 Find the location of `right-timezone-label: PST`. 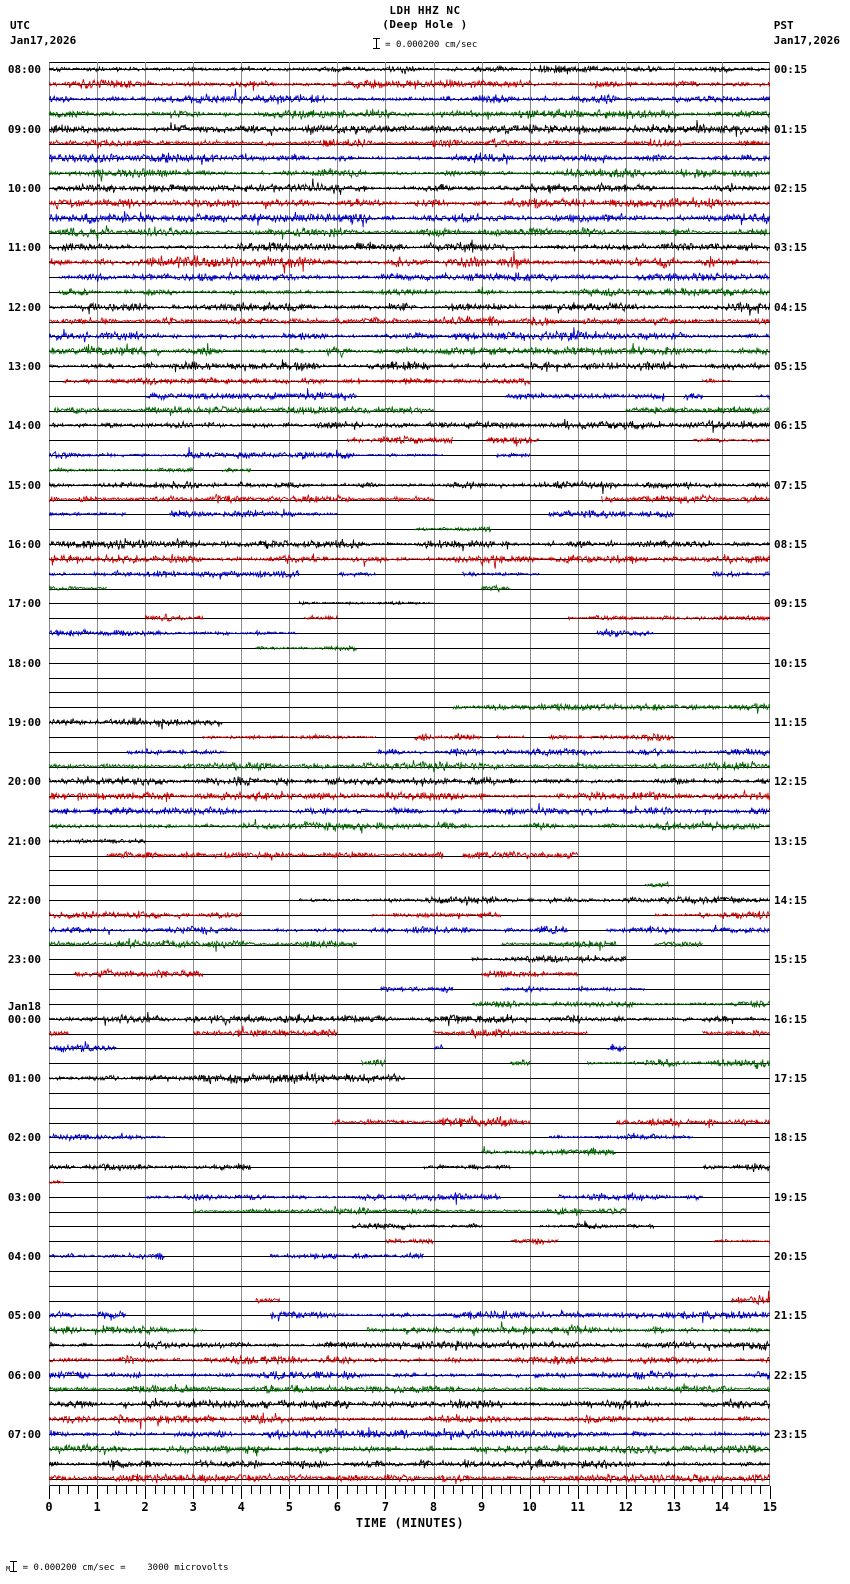

right-timezone-label: PST is located at coordinates (783, 25).